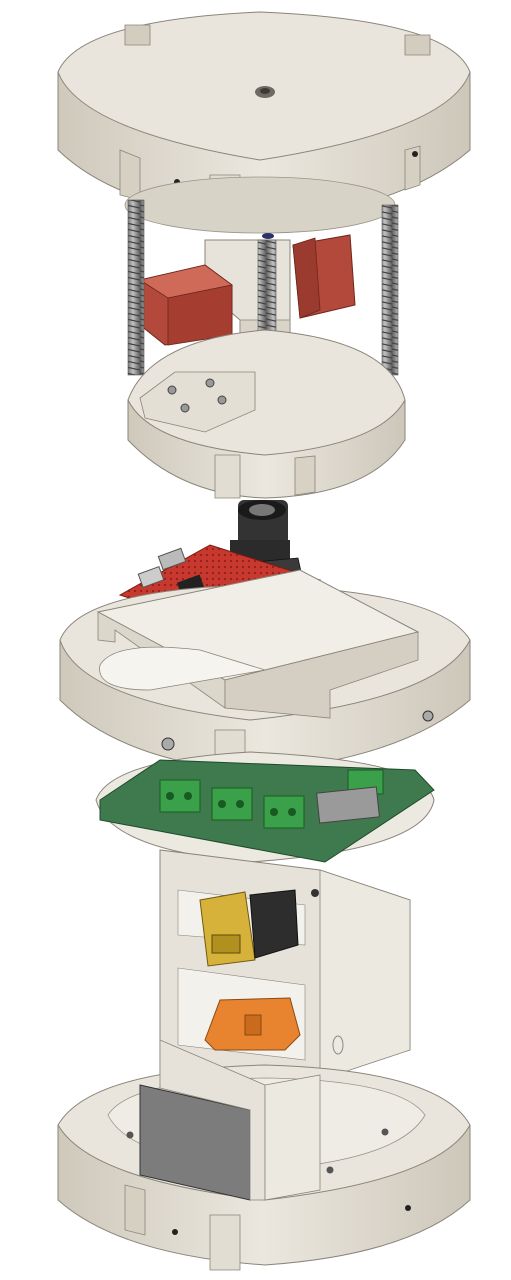  I want to click on sensor-plate, so click(265, 672).